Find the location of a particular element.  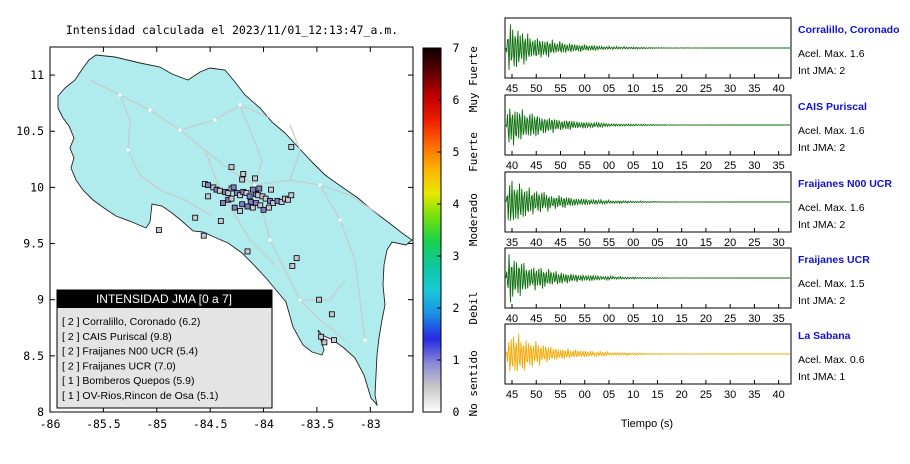

colorbar-category-label: No sentido is located at coordinates (473, 383).